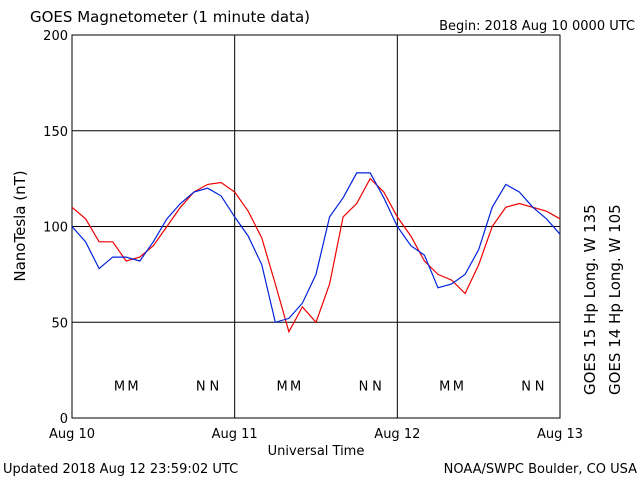  Describe the element at coordinates (170, 17) in the screenshot. I see `chart-title: GOES Magnetometer (1 minute data)` at that location.